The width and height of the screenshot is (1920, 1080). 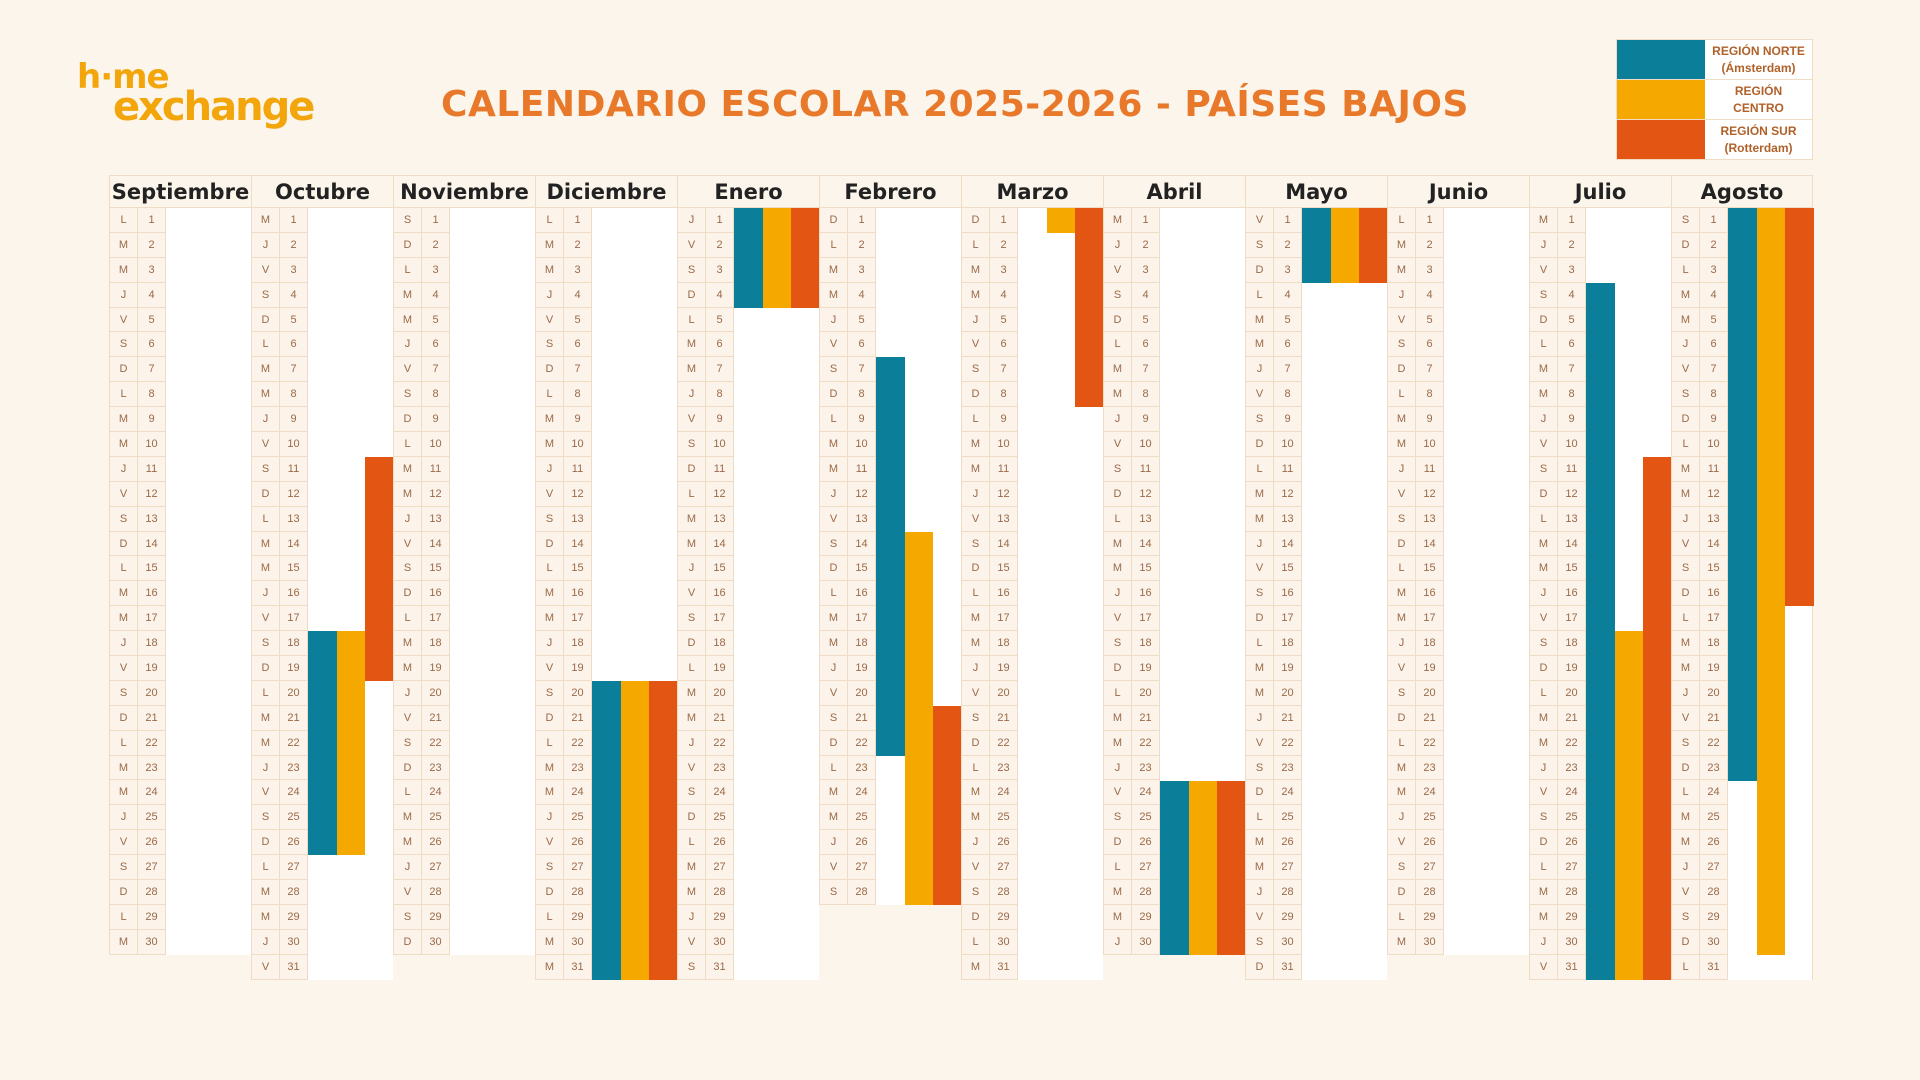 What do you see at coordinates (464, 619) in the screenshot?
I see `day-row: L 17` at bounding box center [464, 619].